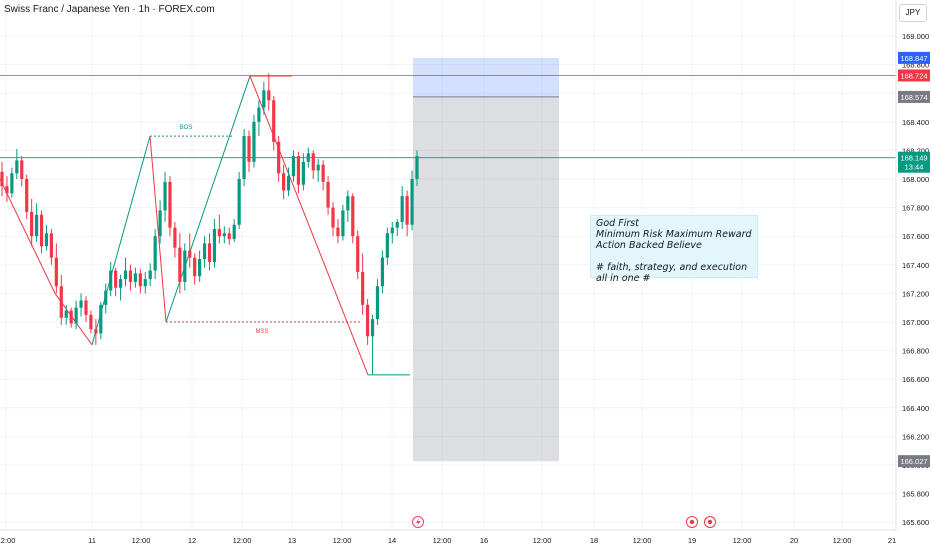 The width and height of the screenshot is (932, 550). What do you see at coordinates (892, 540) in the screenshot?
I see `x-tick-label: 21` at bounding box center [892, 540].